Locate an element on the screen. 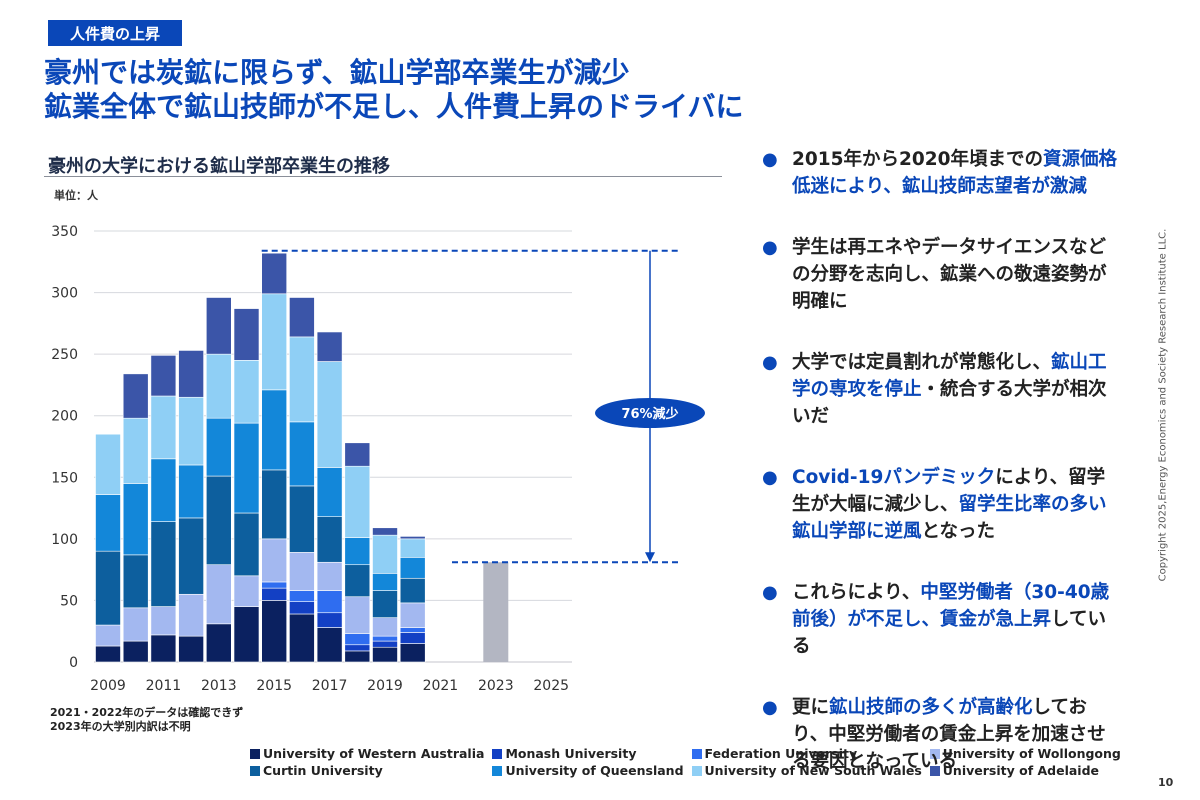  y-tick-label: 300 is located at coordinates (64, 294).